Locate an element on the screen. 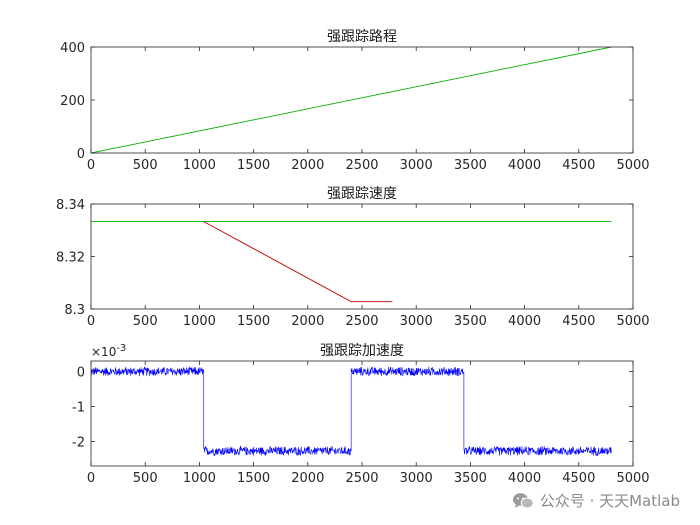 Image resolution: width=700 pixels, height=525 pixels. y-tick-label: -1 is located at coordinates (78, 408).